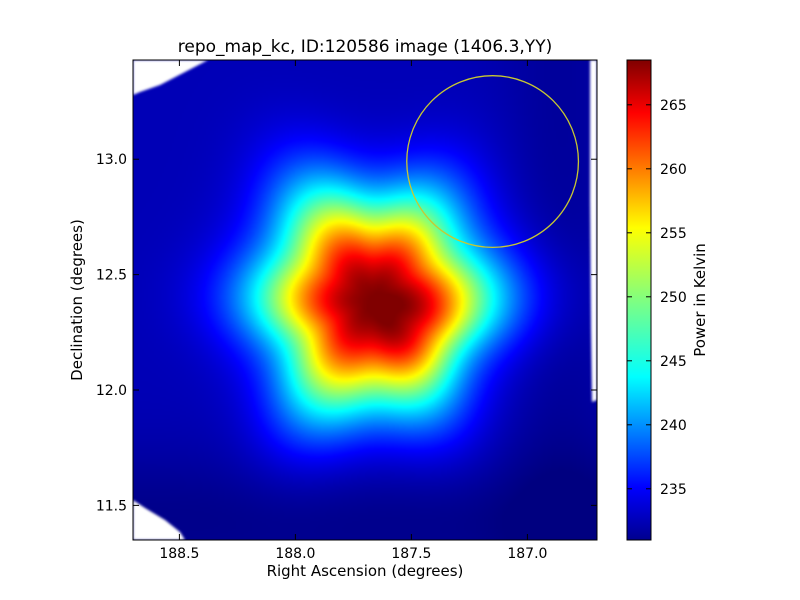 This screenshot has height=600, width=800. Describe the element at coordinates (673, 234) in the screenshot. I see `colorbar-tick-label: 255` at that location.